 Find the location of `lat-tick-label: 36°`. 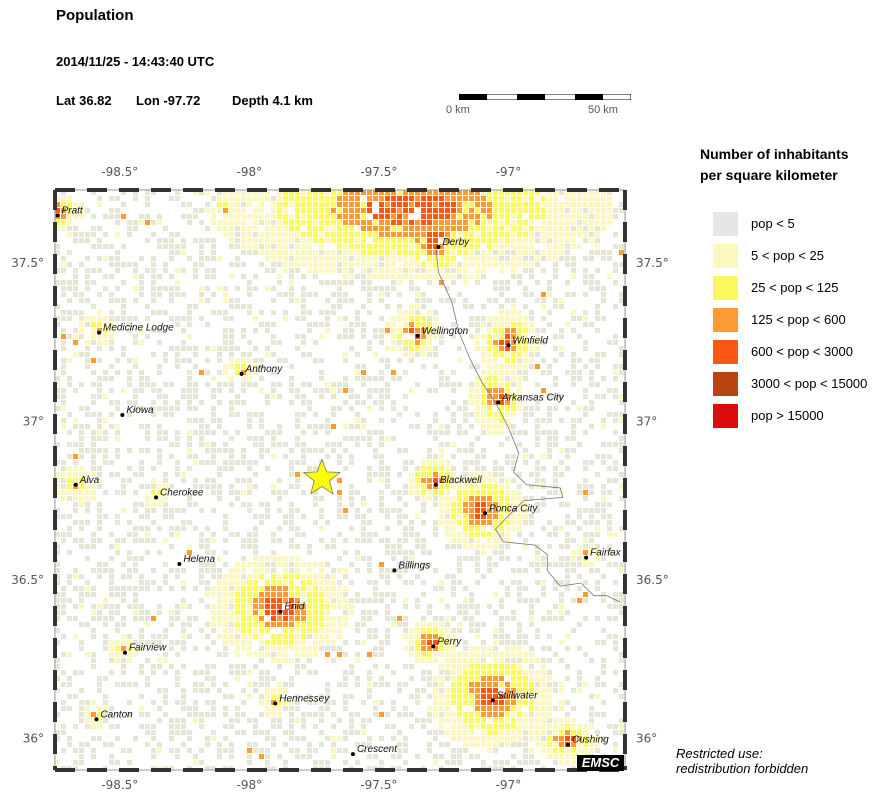

lat-tick-label: 36° is located at coordinates (33, 738).